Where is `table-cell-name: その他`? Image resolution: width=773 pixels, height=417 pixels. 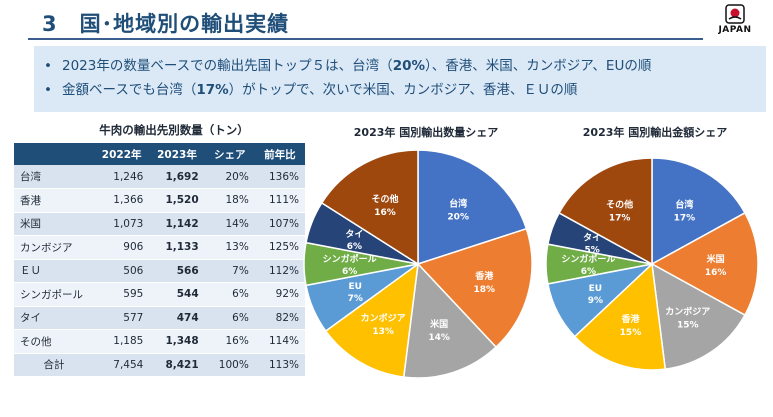
table-cell-name: その他 is located at coordinates (54, 341).